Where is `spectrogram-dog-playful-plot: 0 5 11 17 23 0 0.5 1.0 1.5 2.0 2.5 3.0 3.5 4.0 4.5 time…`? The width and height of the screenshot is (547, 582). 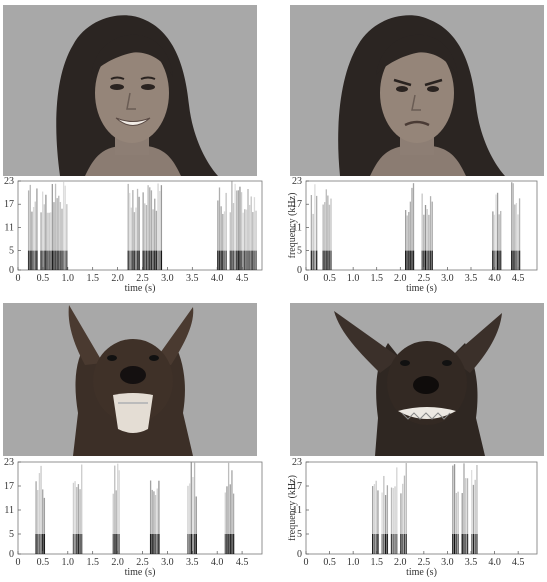 spectrogram-dog-playful-plot: 0 5 11 17 23 0 0.5 1.0 1.5 2.0 2.5 3.0 3.5 4.0 4.5 time… is located at coordinates (133, 517).